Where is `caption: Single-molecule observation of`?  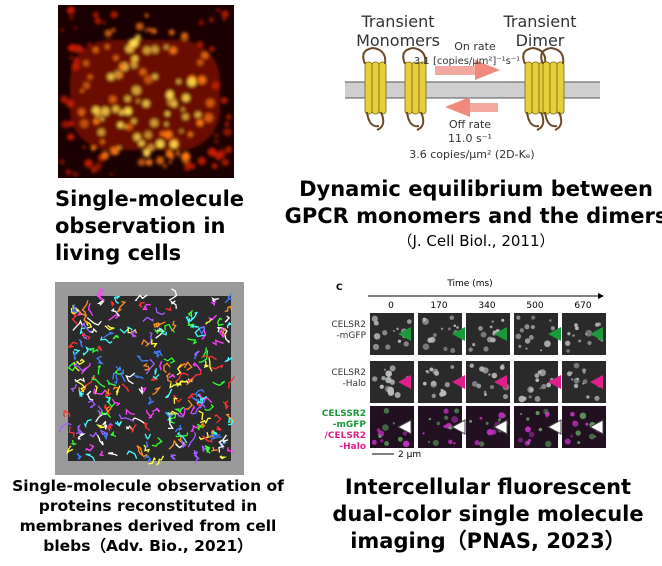 caption: Single-molecule observation of is located at coordinates (148, 486).